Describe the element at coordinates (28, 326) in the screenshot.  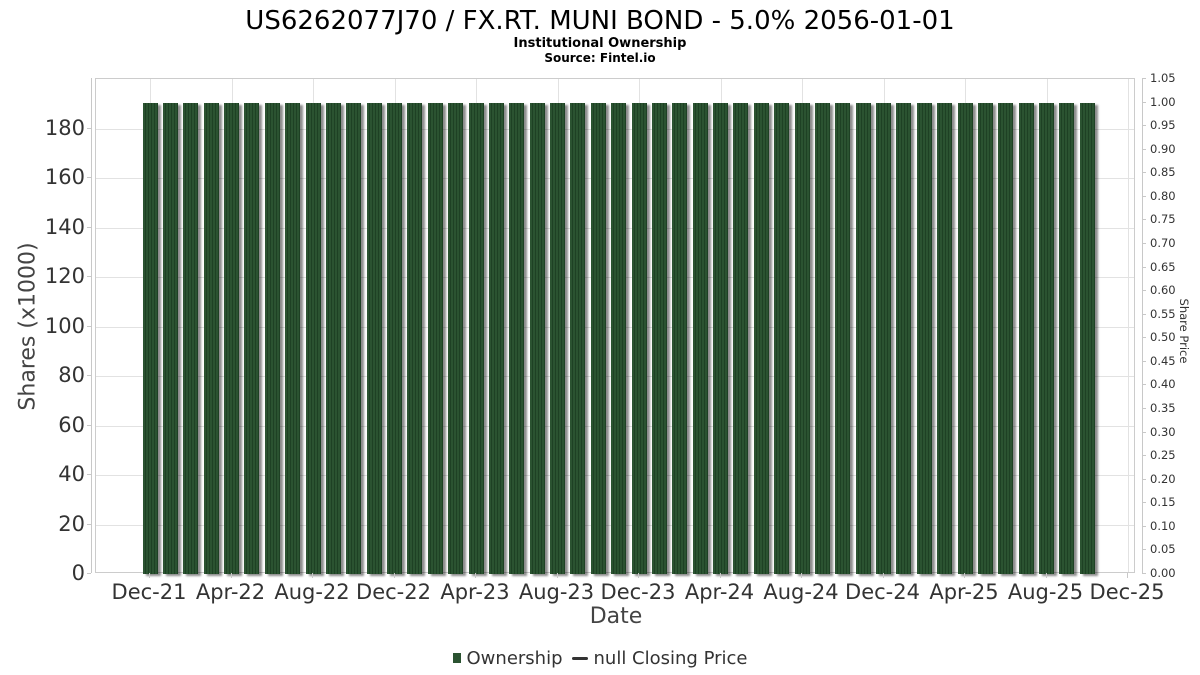
I see `y-axis-left-title: Shares (x1000)` at that location.